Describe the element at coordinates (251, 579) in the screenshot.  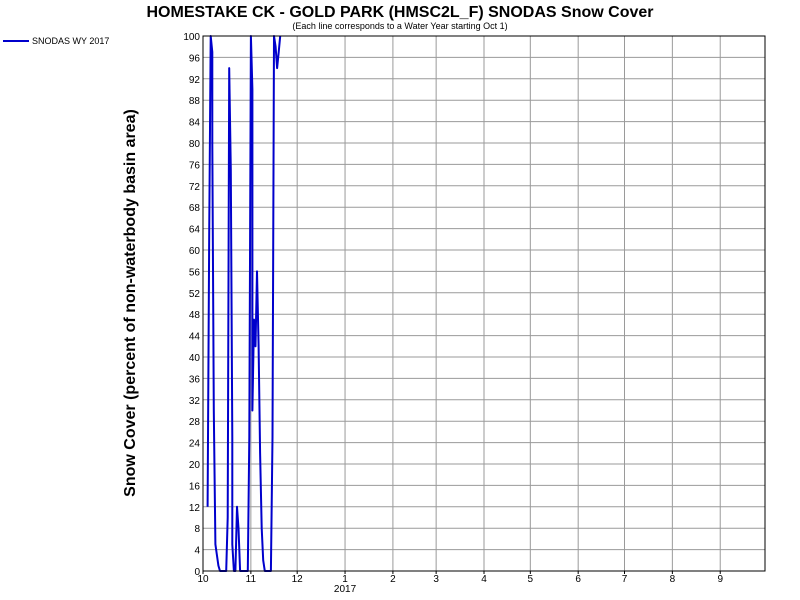
I see `x-tick-label: 11` at that location.